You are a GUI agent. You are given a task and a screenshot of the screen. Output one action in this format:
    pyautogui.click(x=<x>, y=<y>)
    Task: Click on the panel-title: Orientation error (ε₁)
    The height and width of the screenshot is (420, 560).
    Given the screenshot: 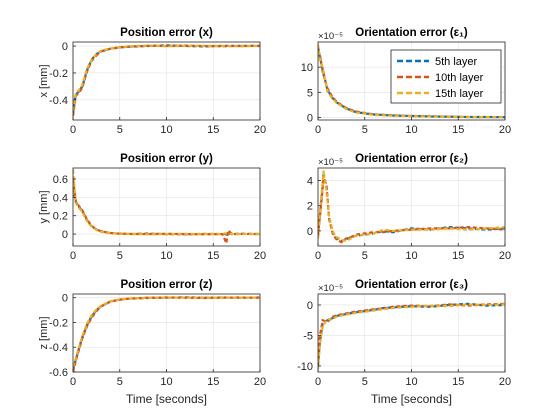 What is the action you would take?
    pyautogui.click(x=411, y=33)
    